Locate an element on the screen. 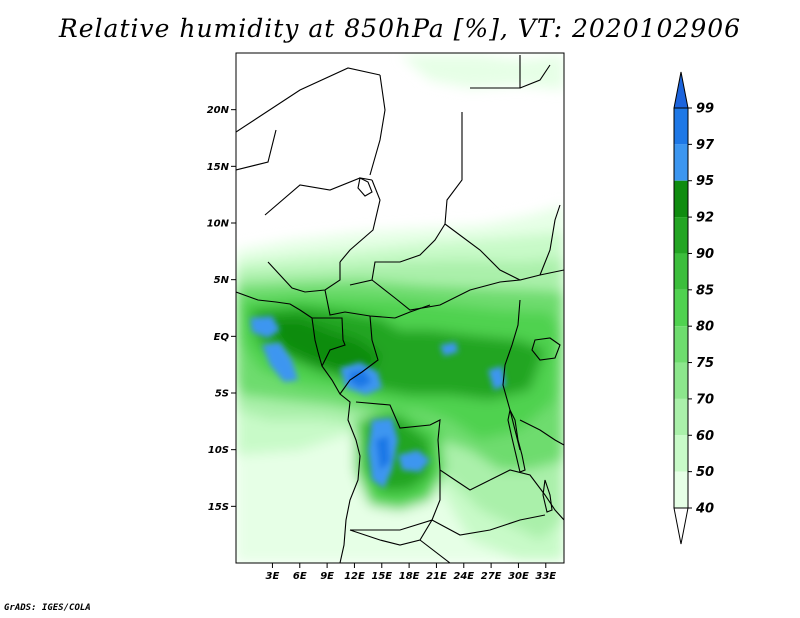  border-congo-drc is located at coordinates (359, 355).